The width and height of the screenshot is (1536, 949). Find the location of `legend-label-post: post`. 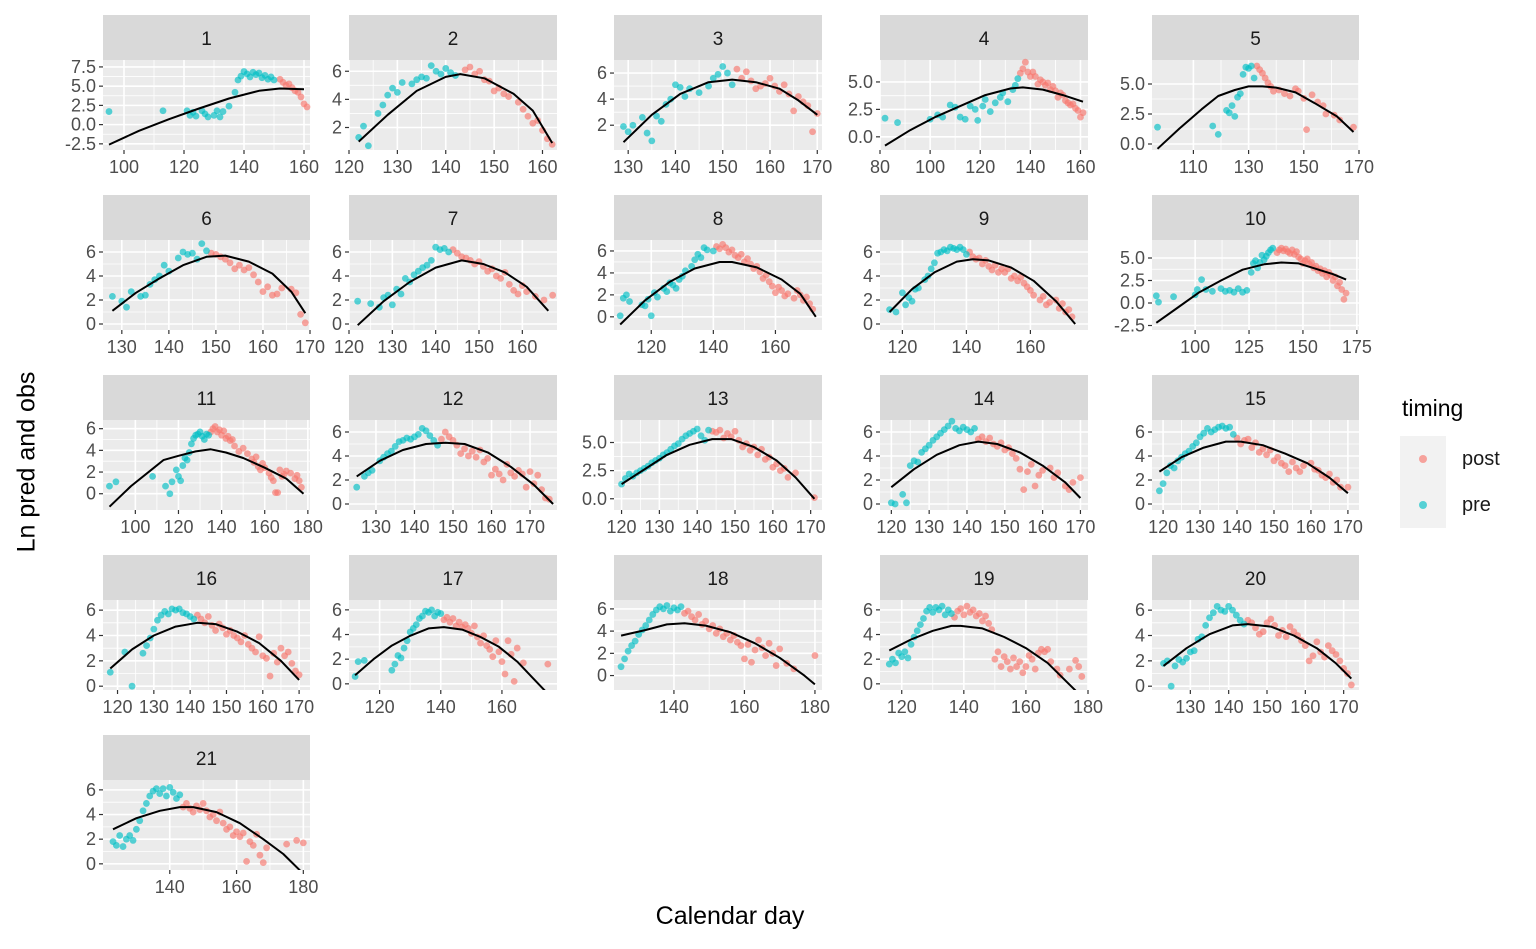

legend-label-post: post is located at coordinates (1481, 459).